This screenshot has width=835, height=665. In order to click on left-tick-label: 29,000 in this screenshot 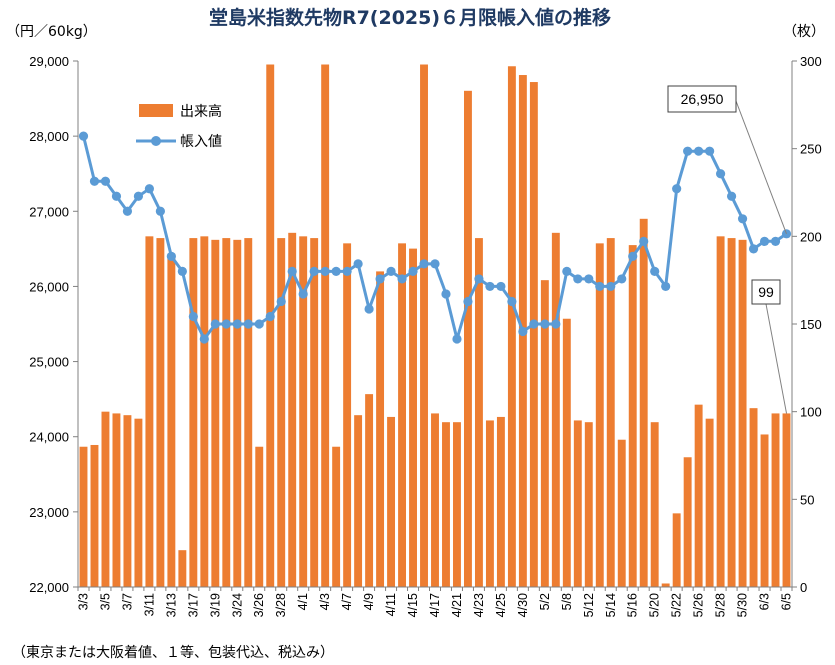, I will do `click(49, 61)`.